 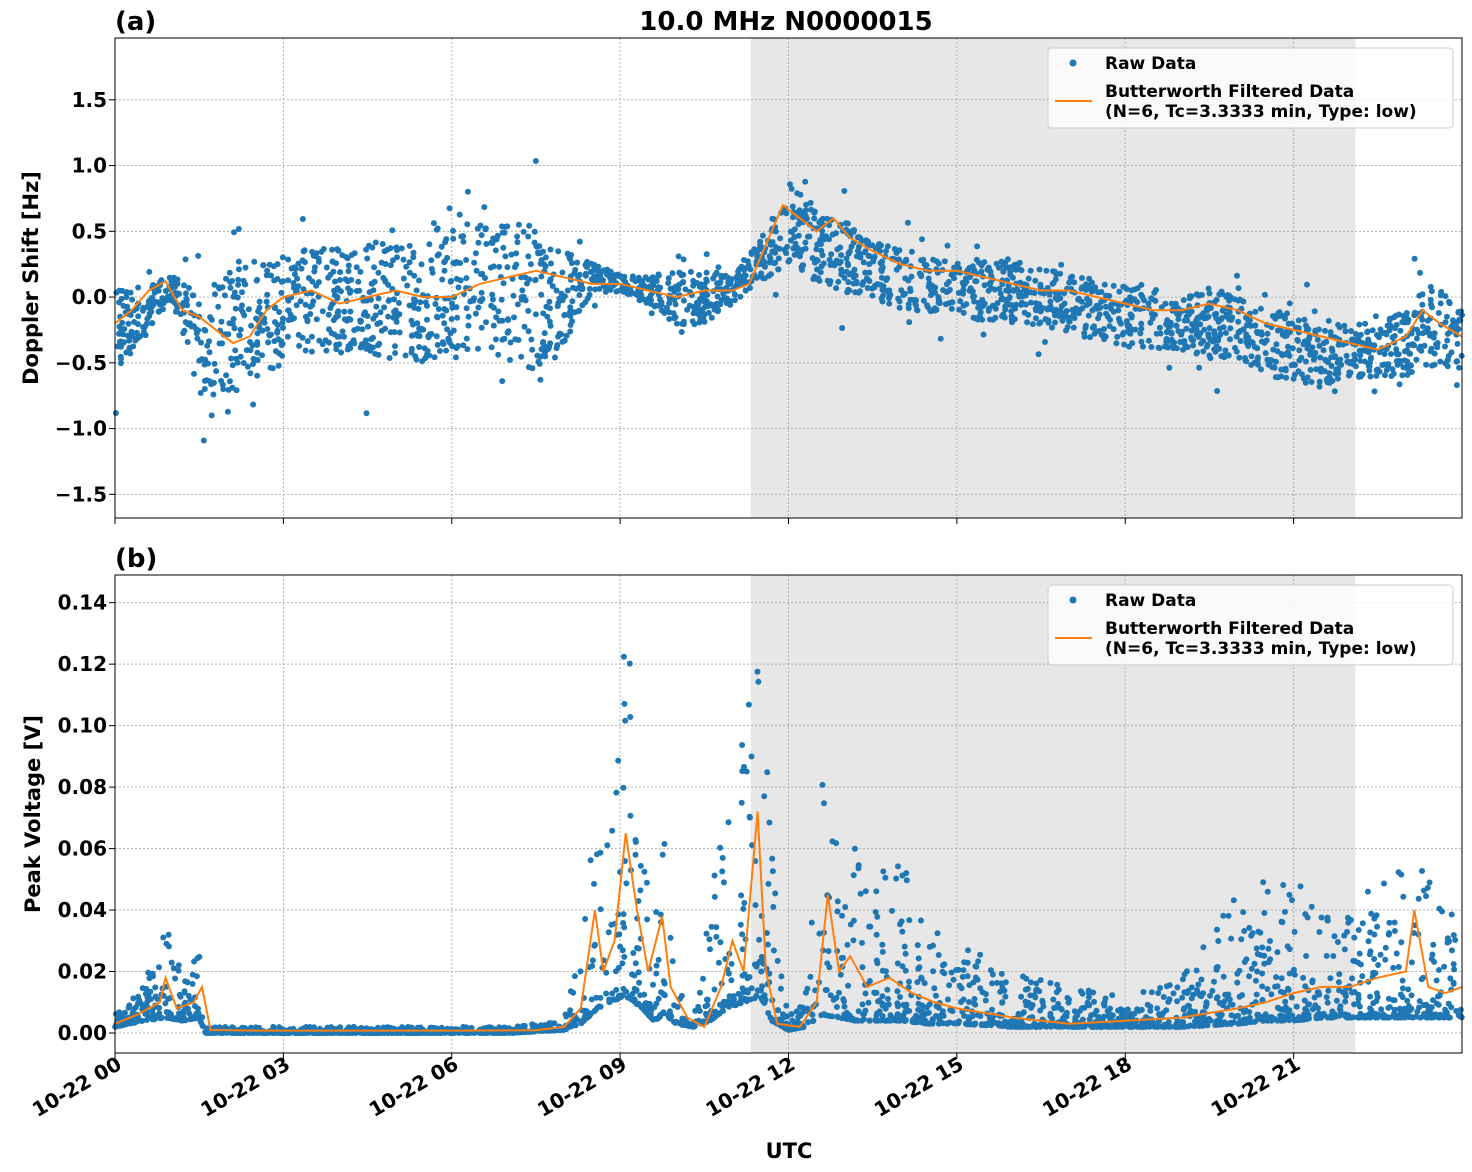 I want to click on panel-a-legend-box, so click(x=1250, y=88).